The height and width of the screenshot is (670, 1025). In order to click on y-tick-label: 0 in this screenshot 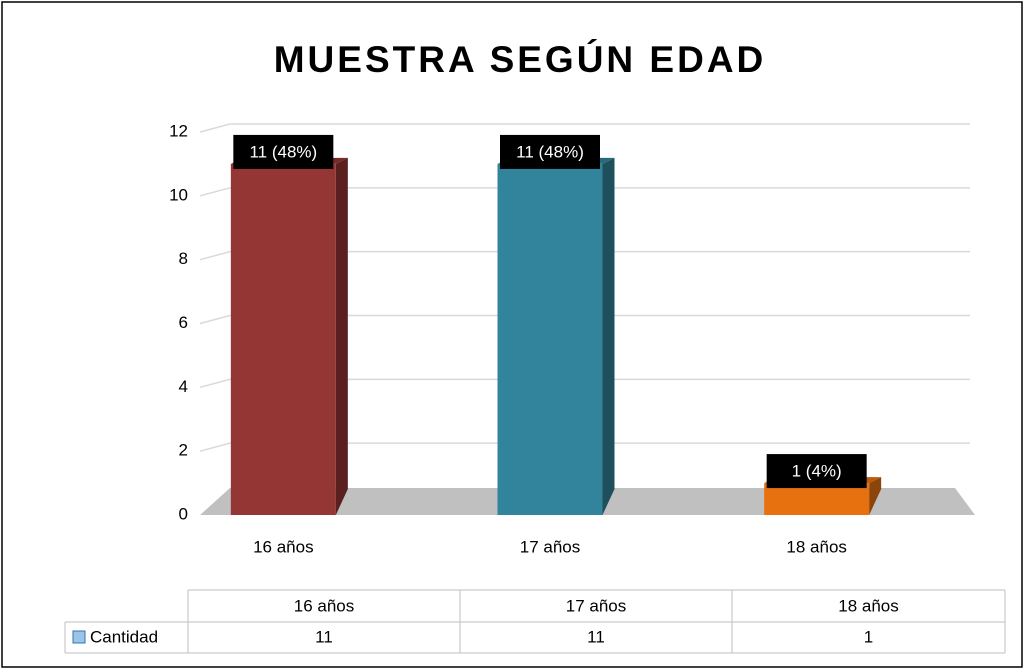, I will do `click(183, 513)`.